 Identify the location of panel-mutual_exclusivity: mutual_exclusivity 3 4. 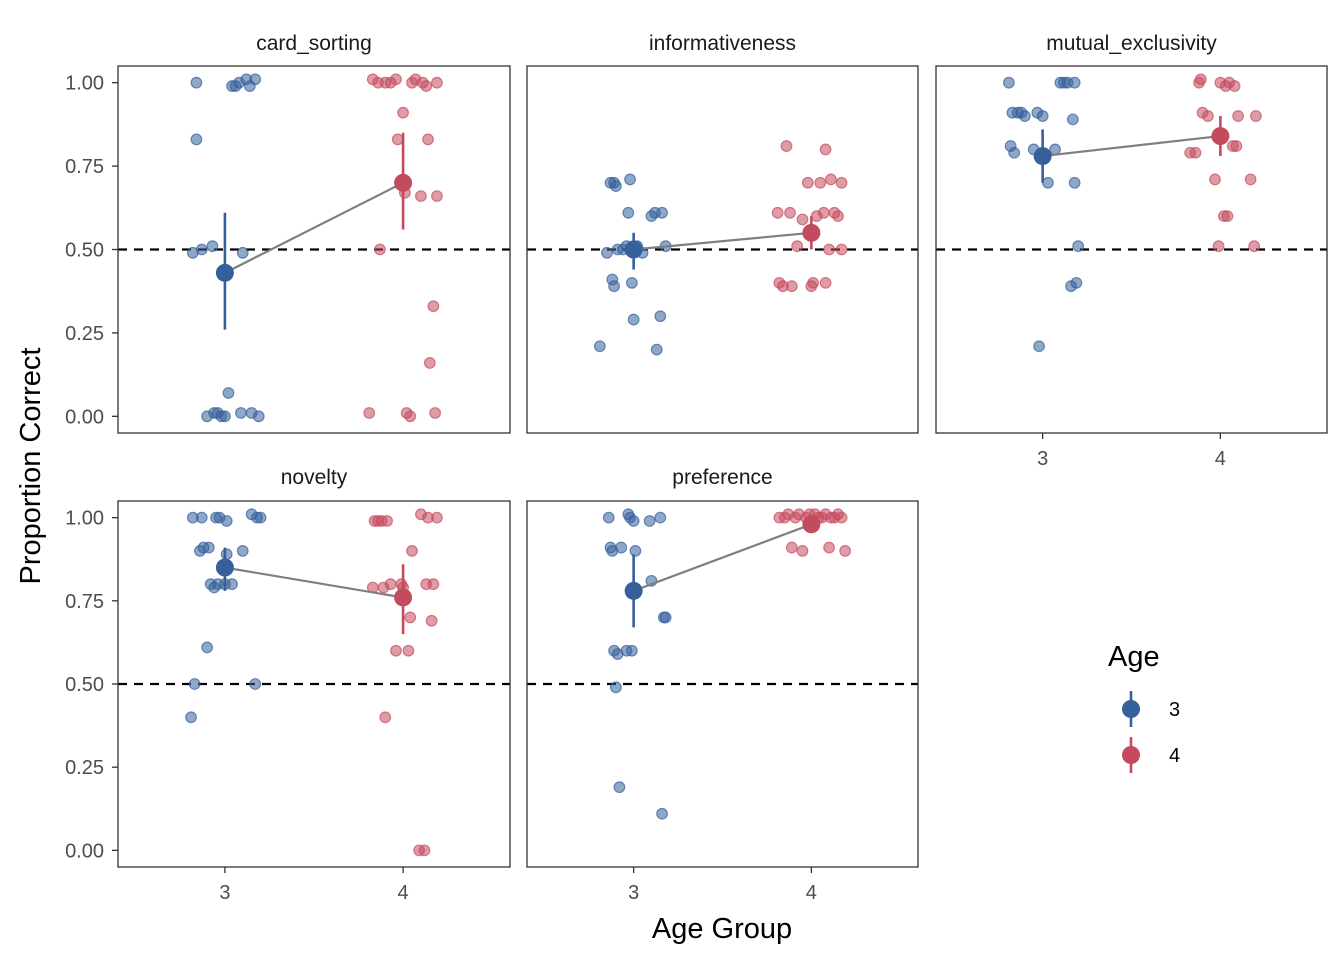
(1131, 251).